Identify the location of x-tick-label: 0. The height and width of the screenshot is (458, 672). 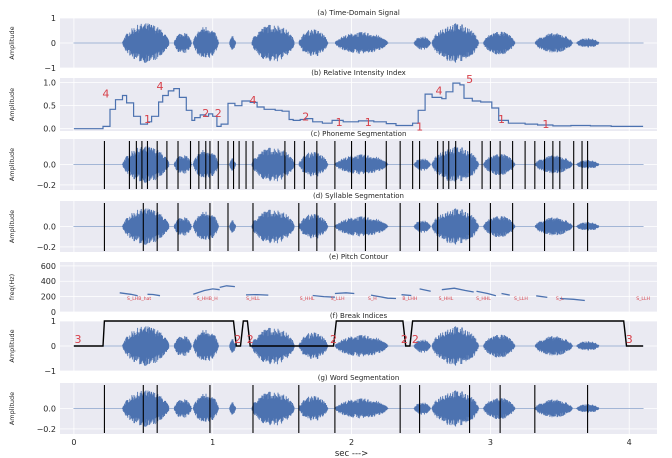
(73, 442).